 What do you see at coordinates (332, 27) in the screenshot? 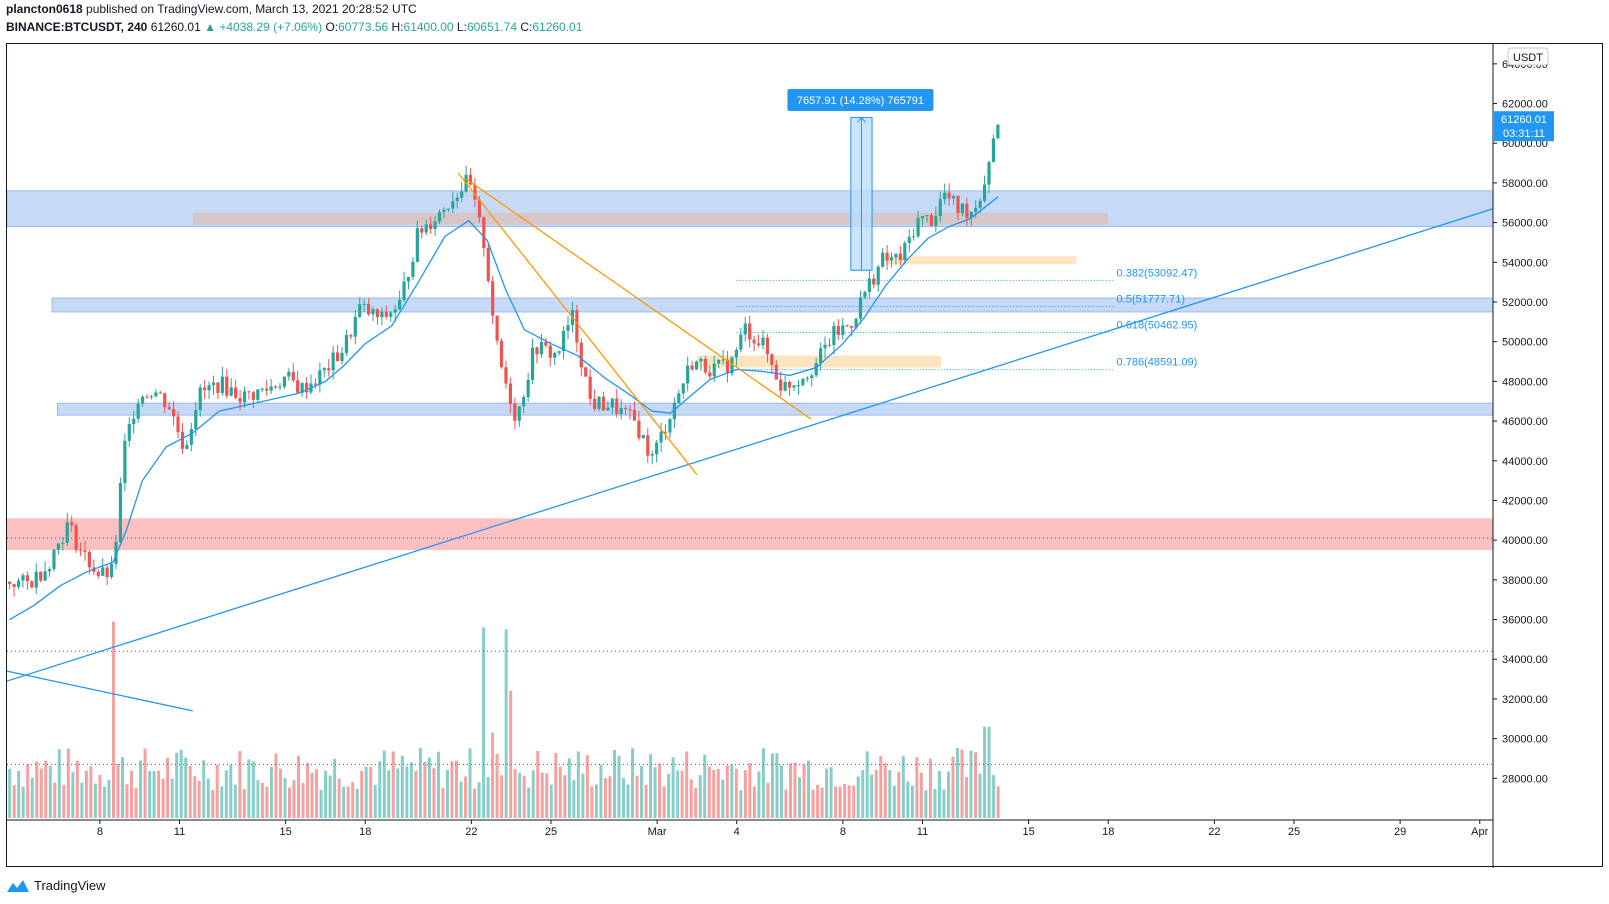
I see `open-label: O:` at bounding box center [332, 27].